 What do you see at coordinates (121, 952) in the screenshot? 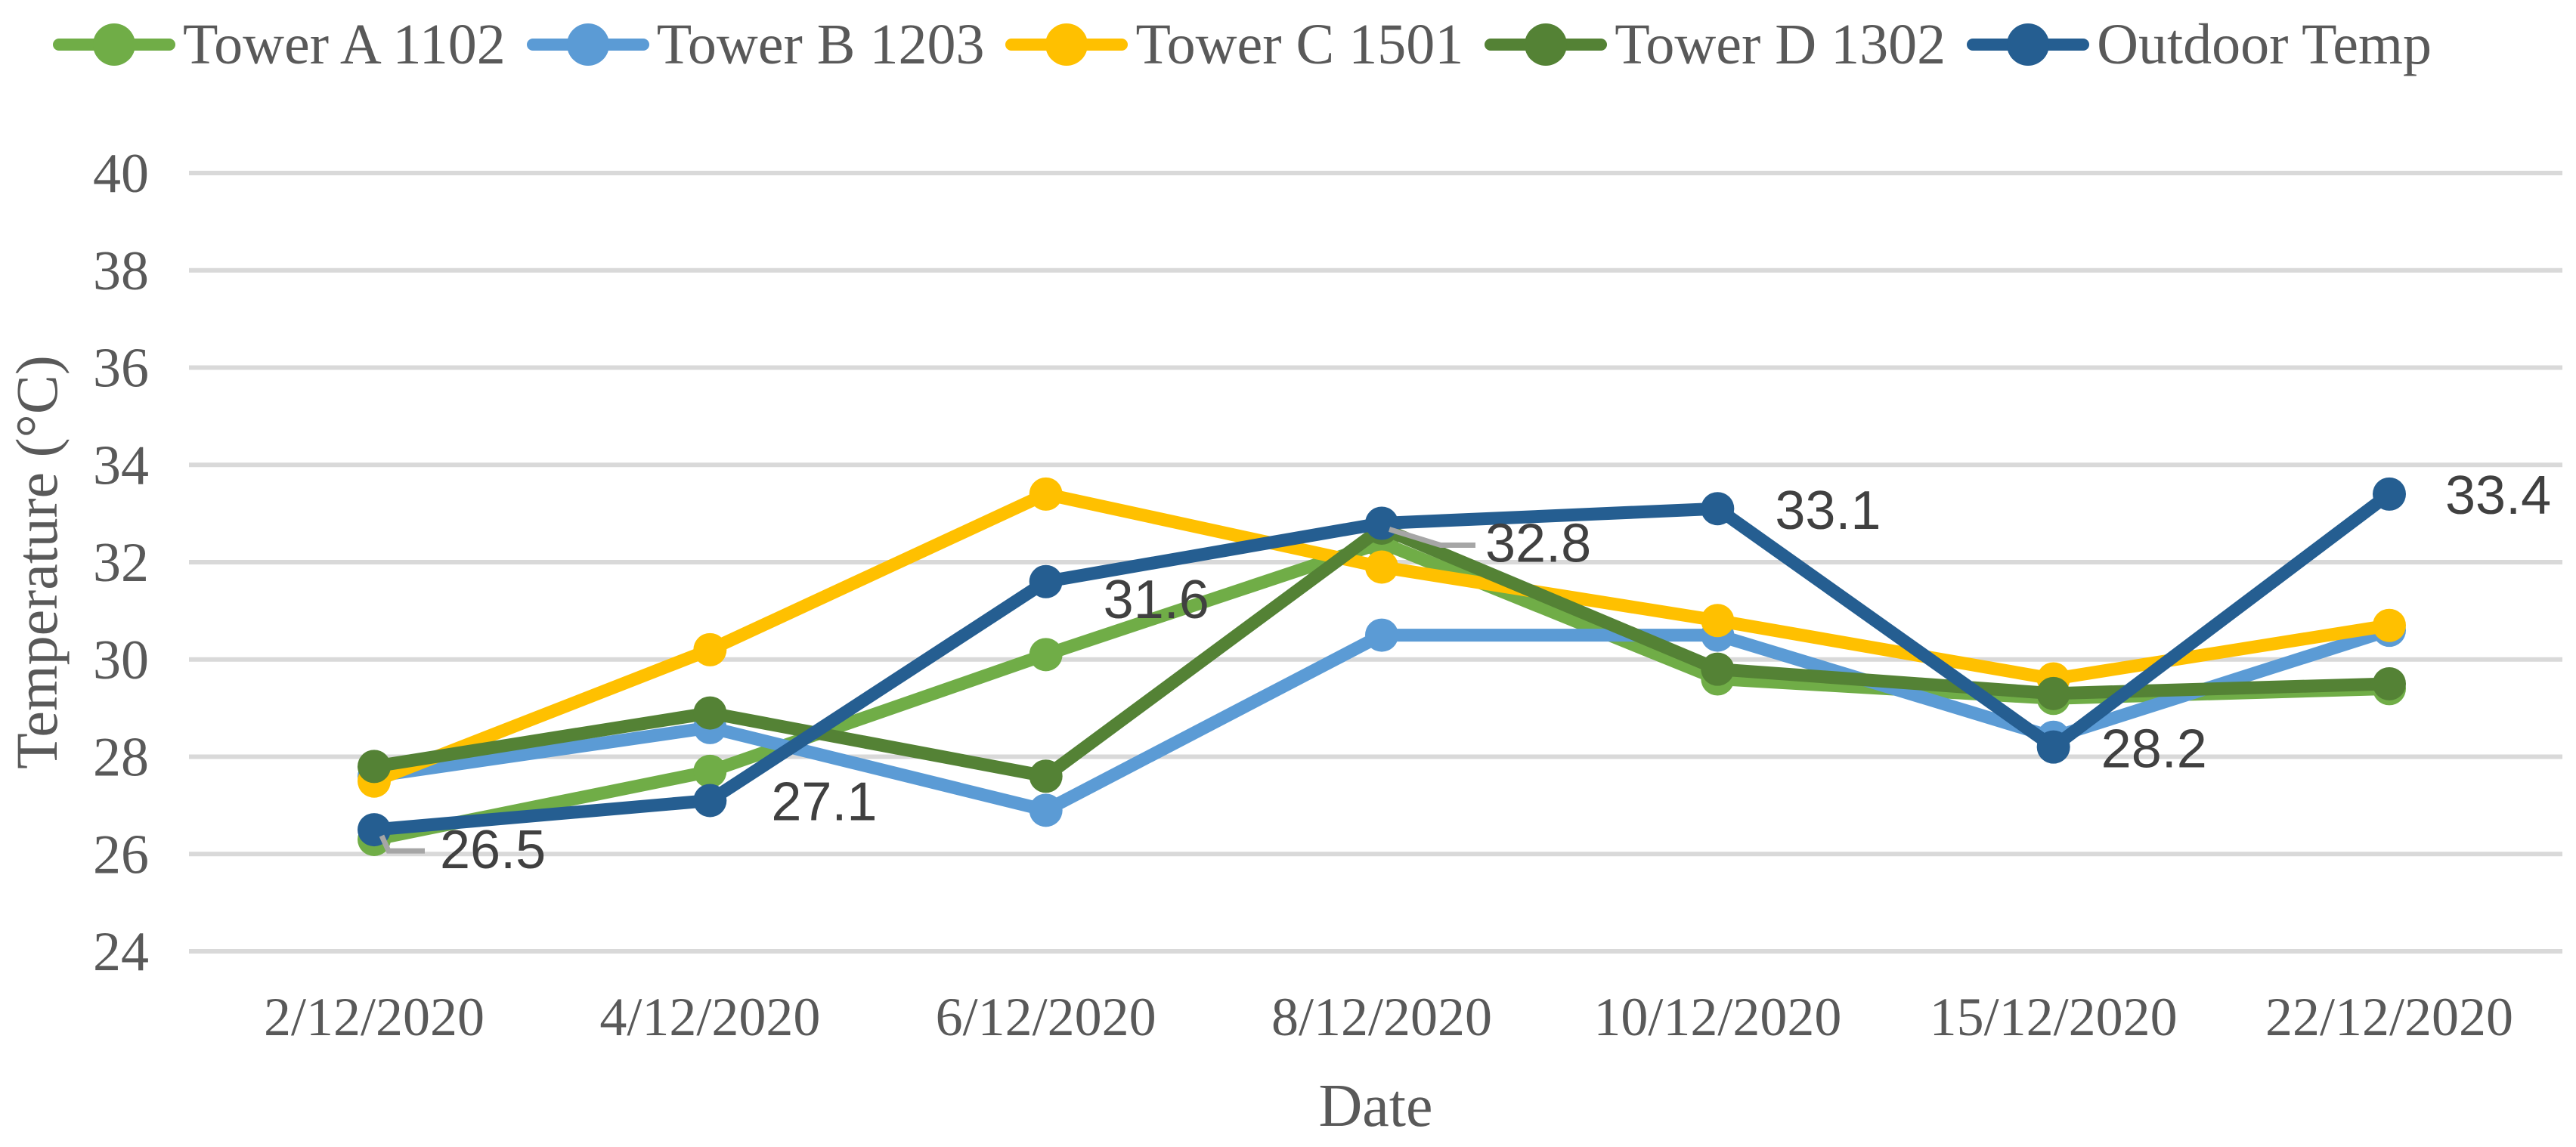
I see `y-tick-label-24: 24` at bounding box center [121, 952].